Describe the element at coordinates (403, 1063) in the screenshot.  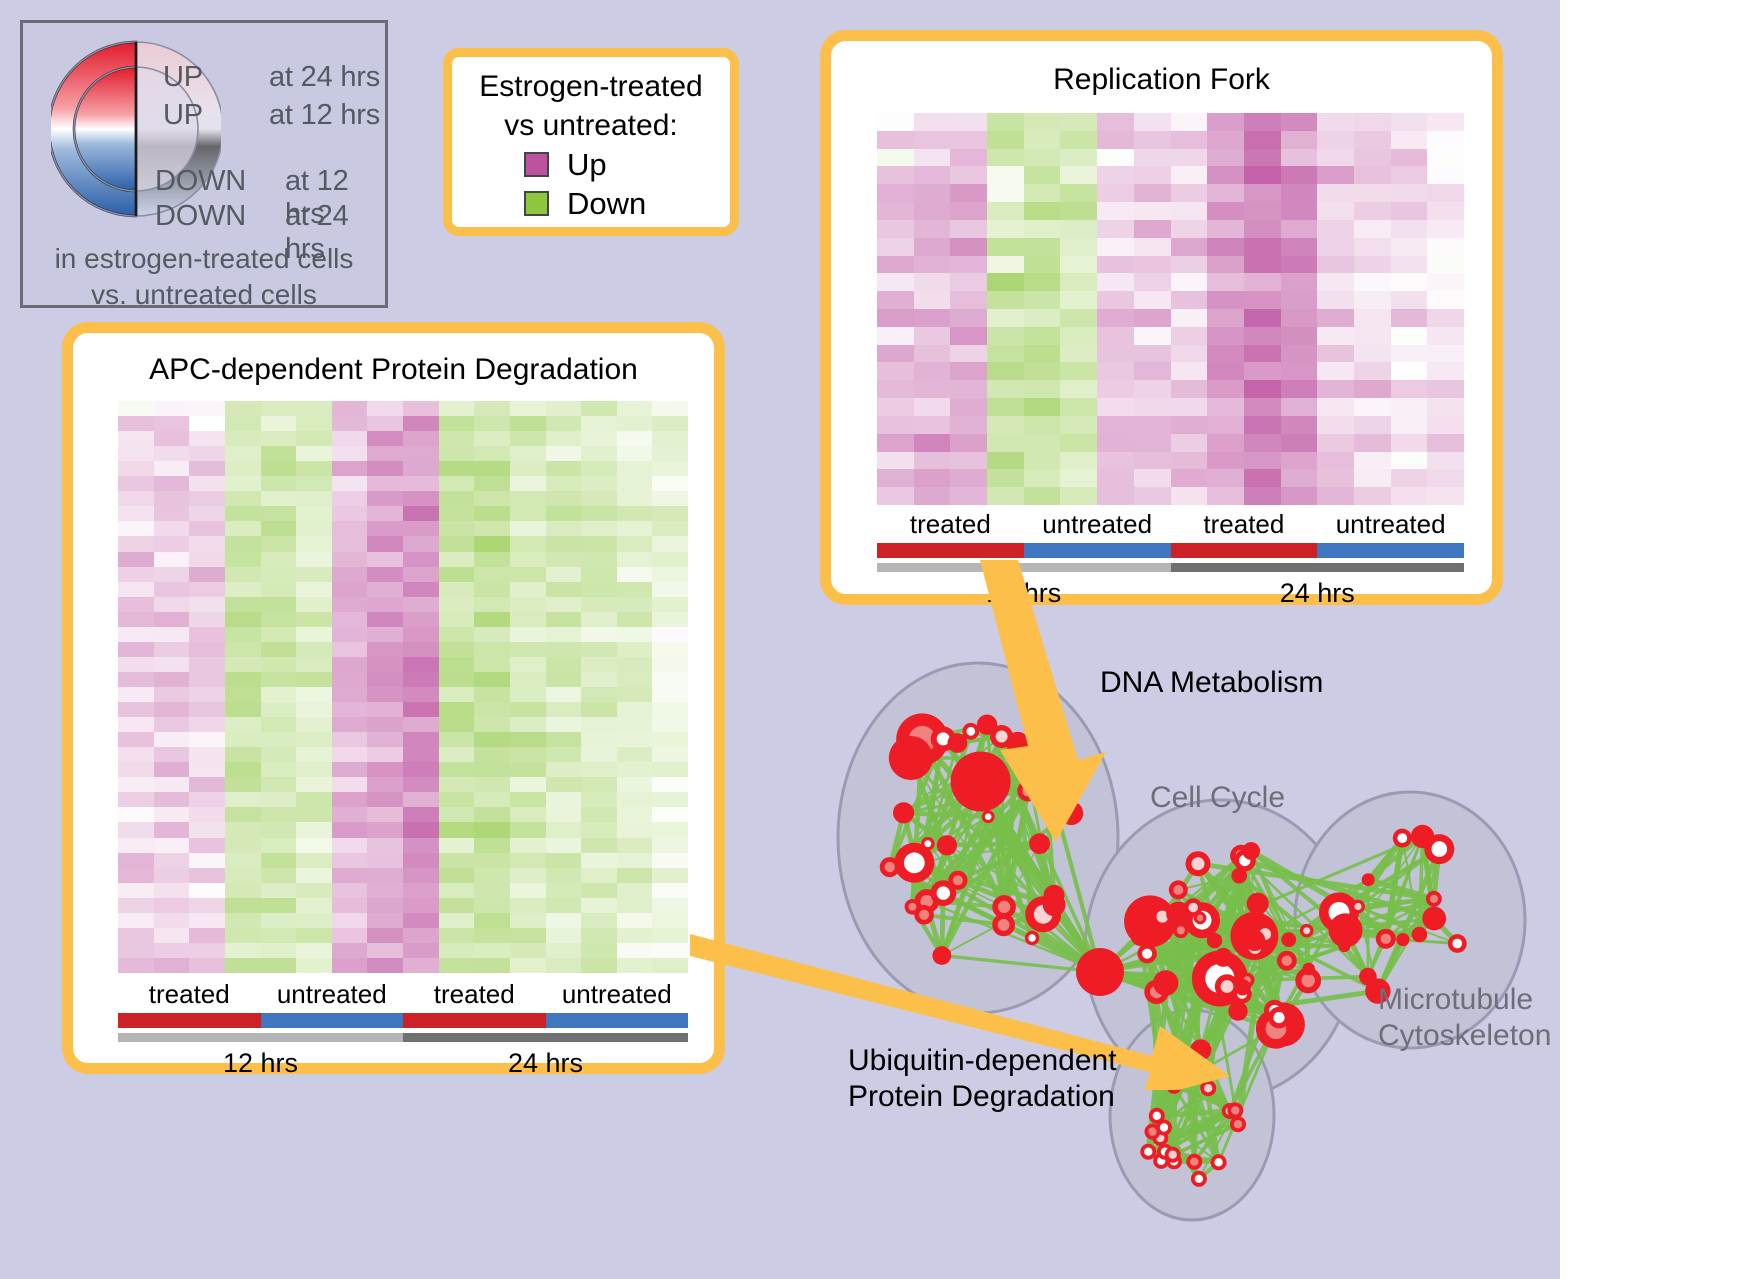
I see `time-labels-apc: 12 hrs 24 hrs` at that location.